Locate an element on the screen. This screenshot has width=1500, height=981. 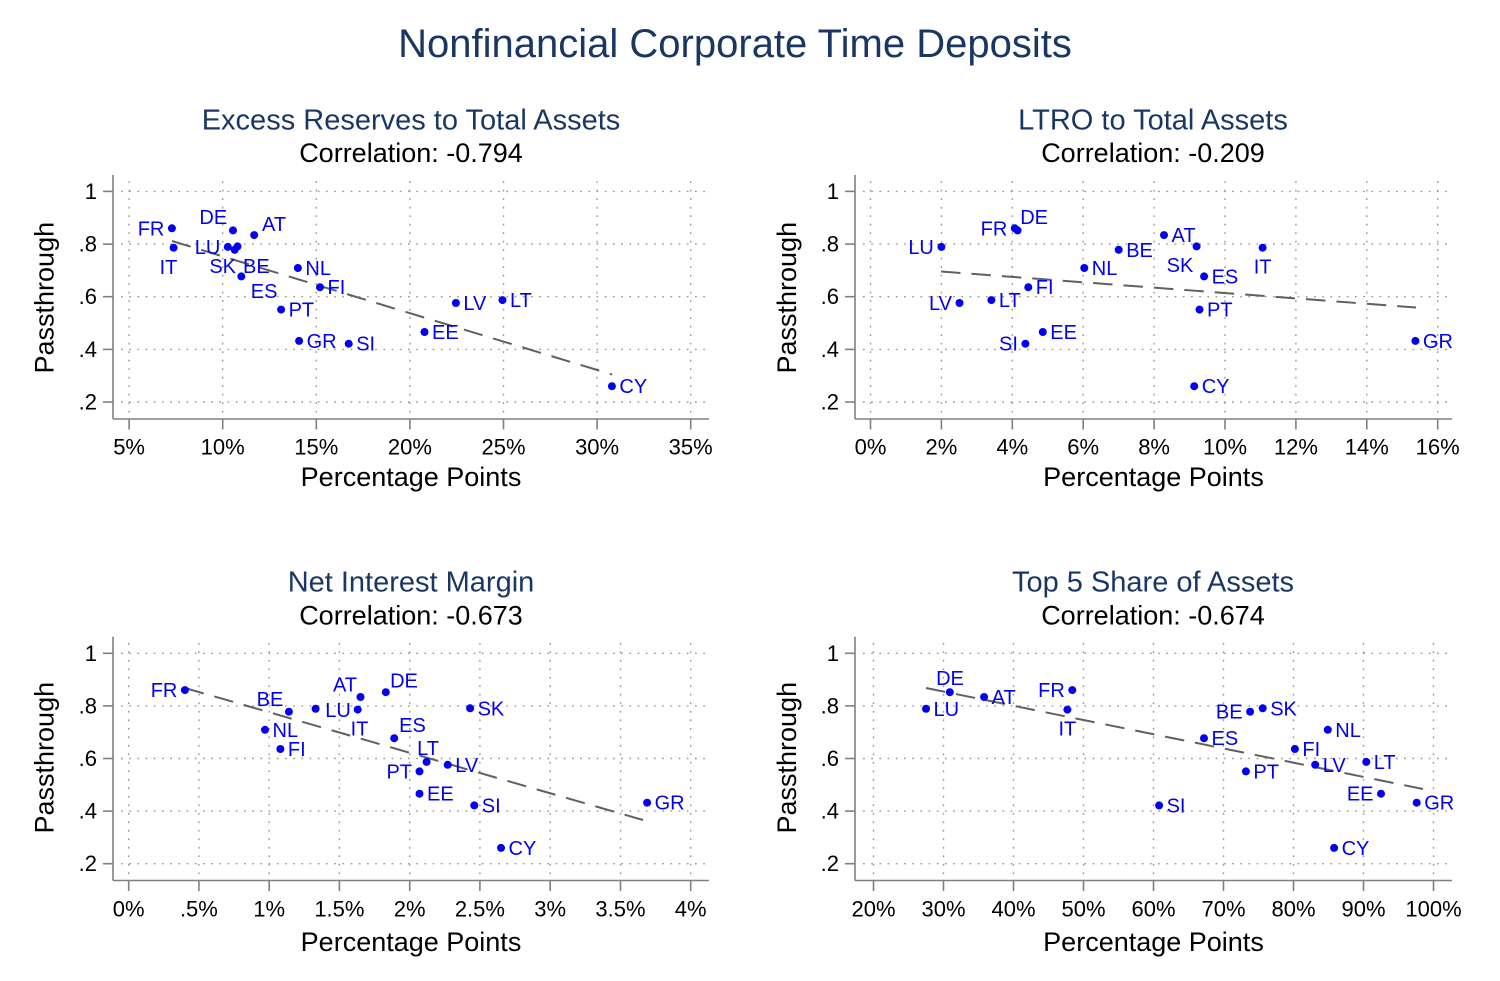
svg-text: 5% is located at coordinates (129, 447).